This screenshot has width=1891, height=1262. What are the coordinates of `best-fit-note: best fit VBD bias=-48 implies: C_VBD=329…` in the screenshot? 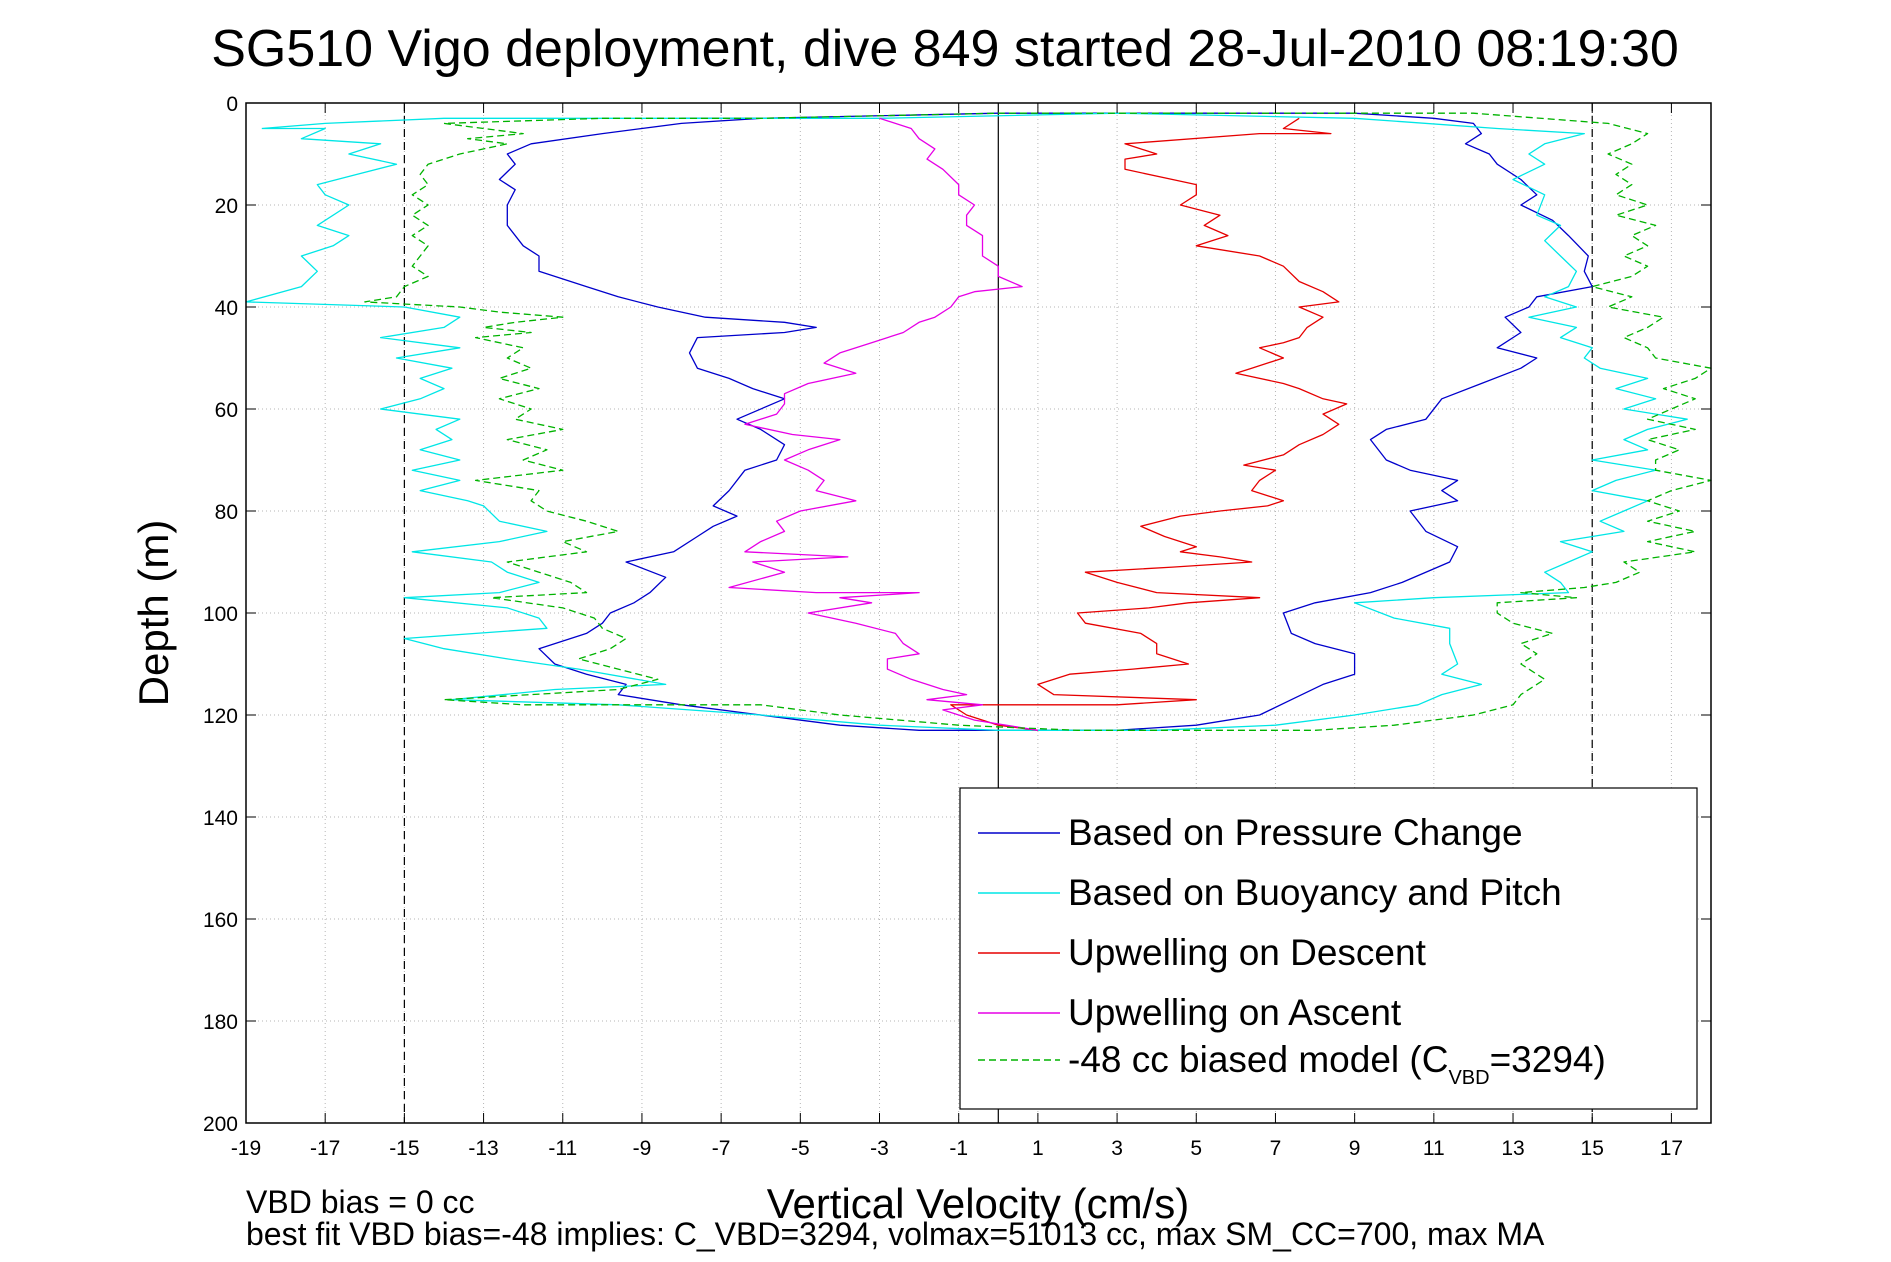 It's located at (895, 1234).